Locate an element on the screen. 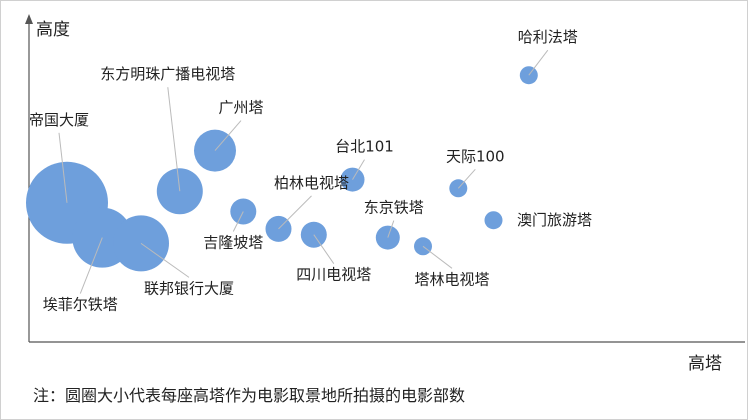  bubble-label: 澳门旅游塔 is located at coordinates (554, 220).